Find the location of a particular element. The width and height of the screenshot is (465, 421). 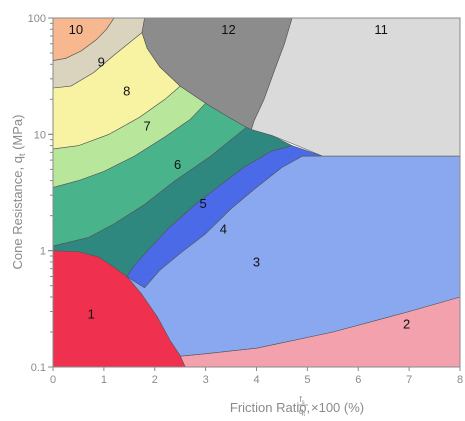

zone-2-label: 2 is located at coordinates (406, 323).